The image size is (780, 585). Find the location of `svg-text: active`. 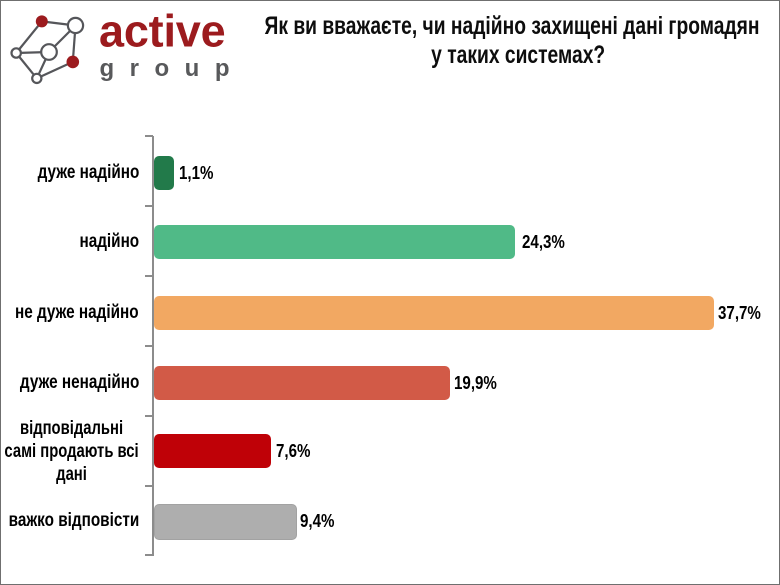

svg-text: active is located at coordinates (162, 31).